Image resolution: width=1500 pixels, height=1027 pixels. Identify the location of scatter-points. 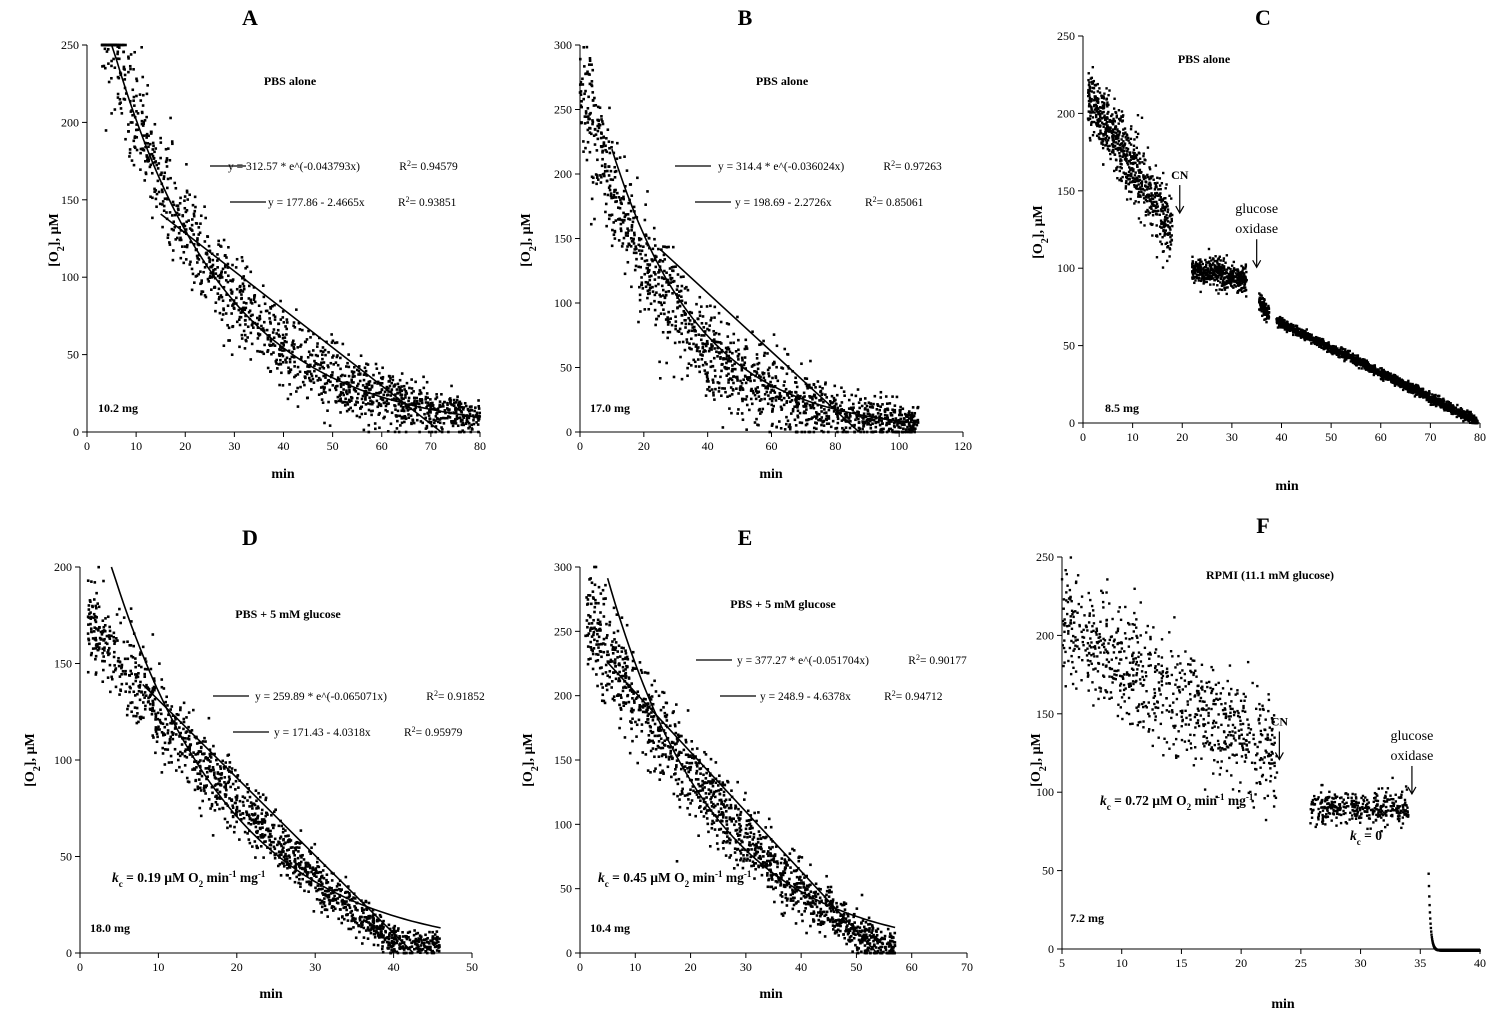
(291, 238).